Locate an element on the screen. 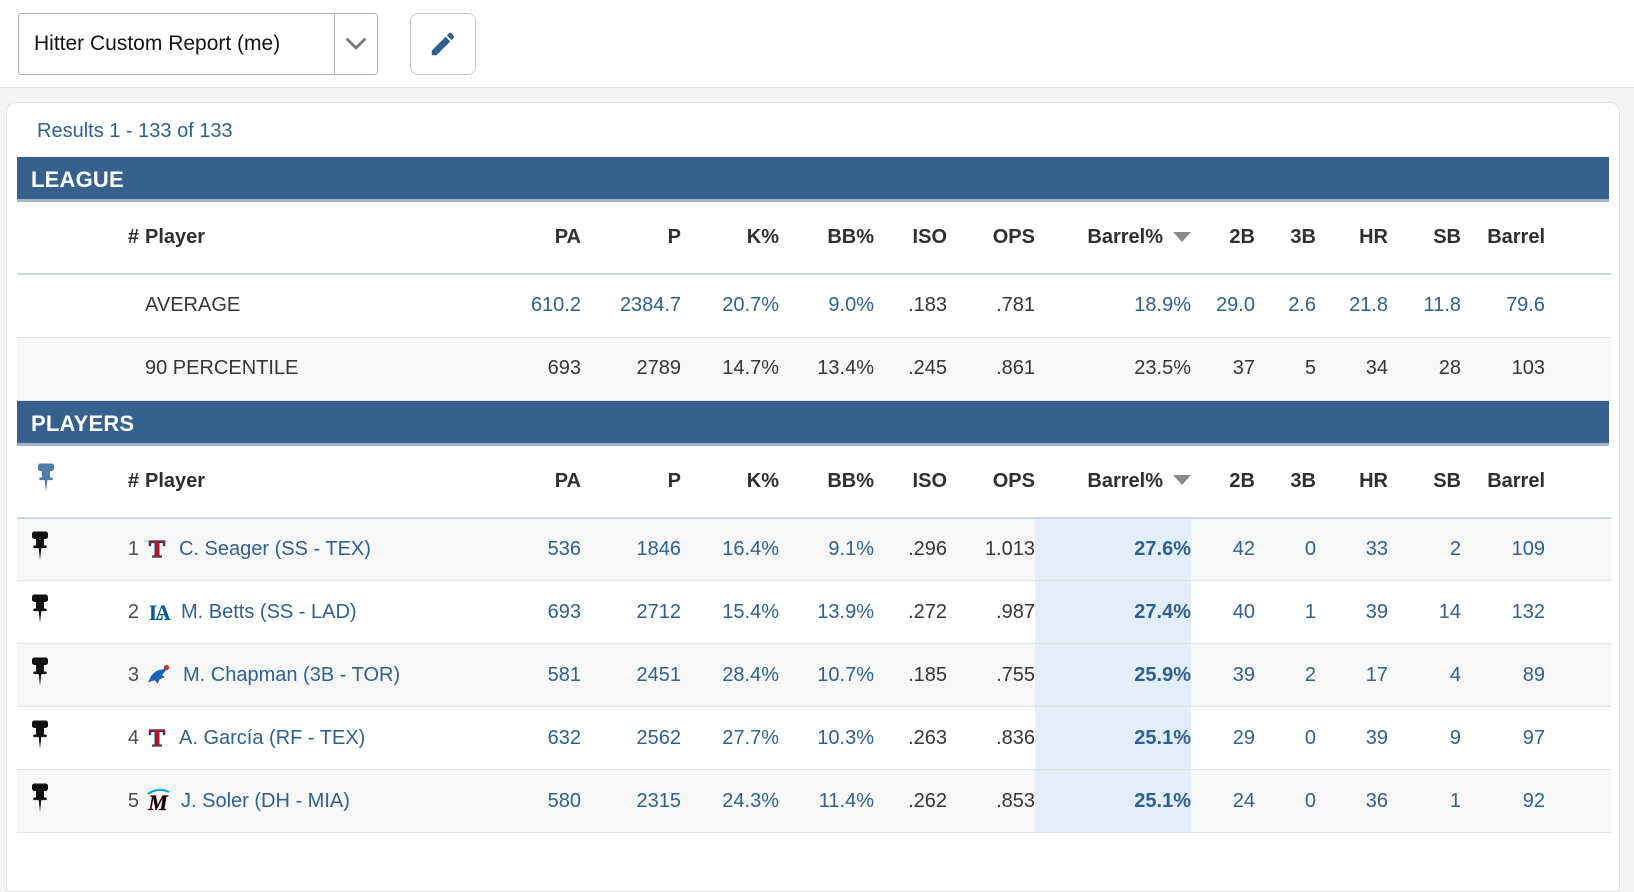 The width and height of the screenshot is (1634, 892). player-link: M. Betts (SS - LAD) is located at coordinates (269, 611).